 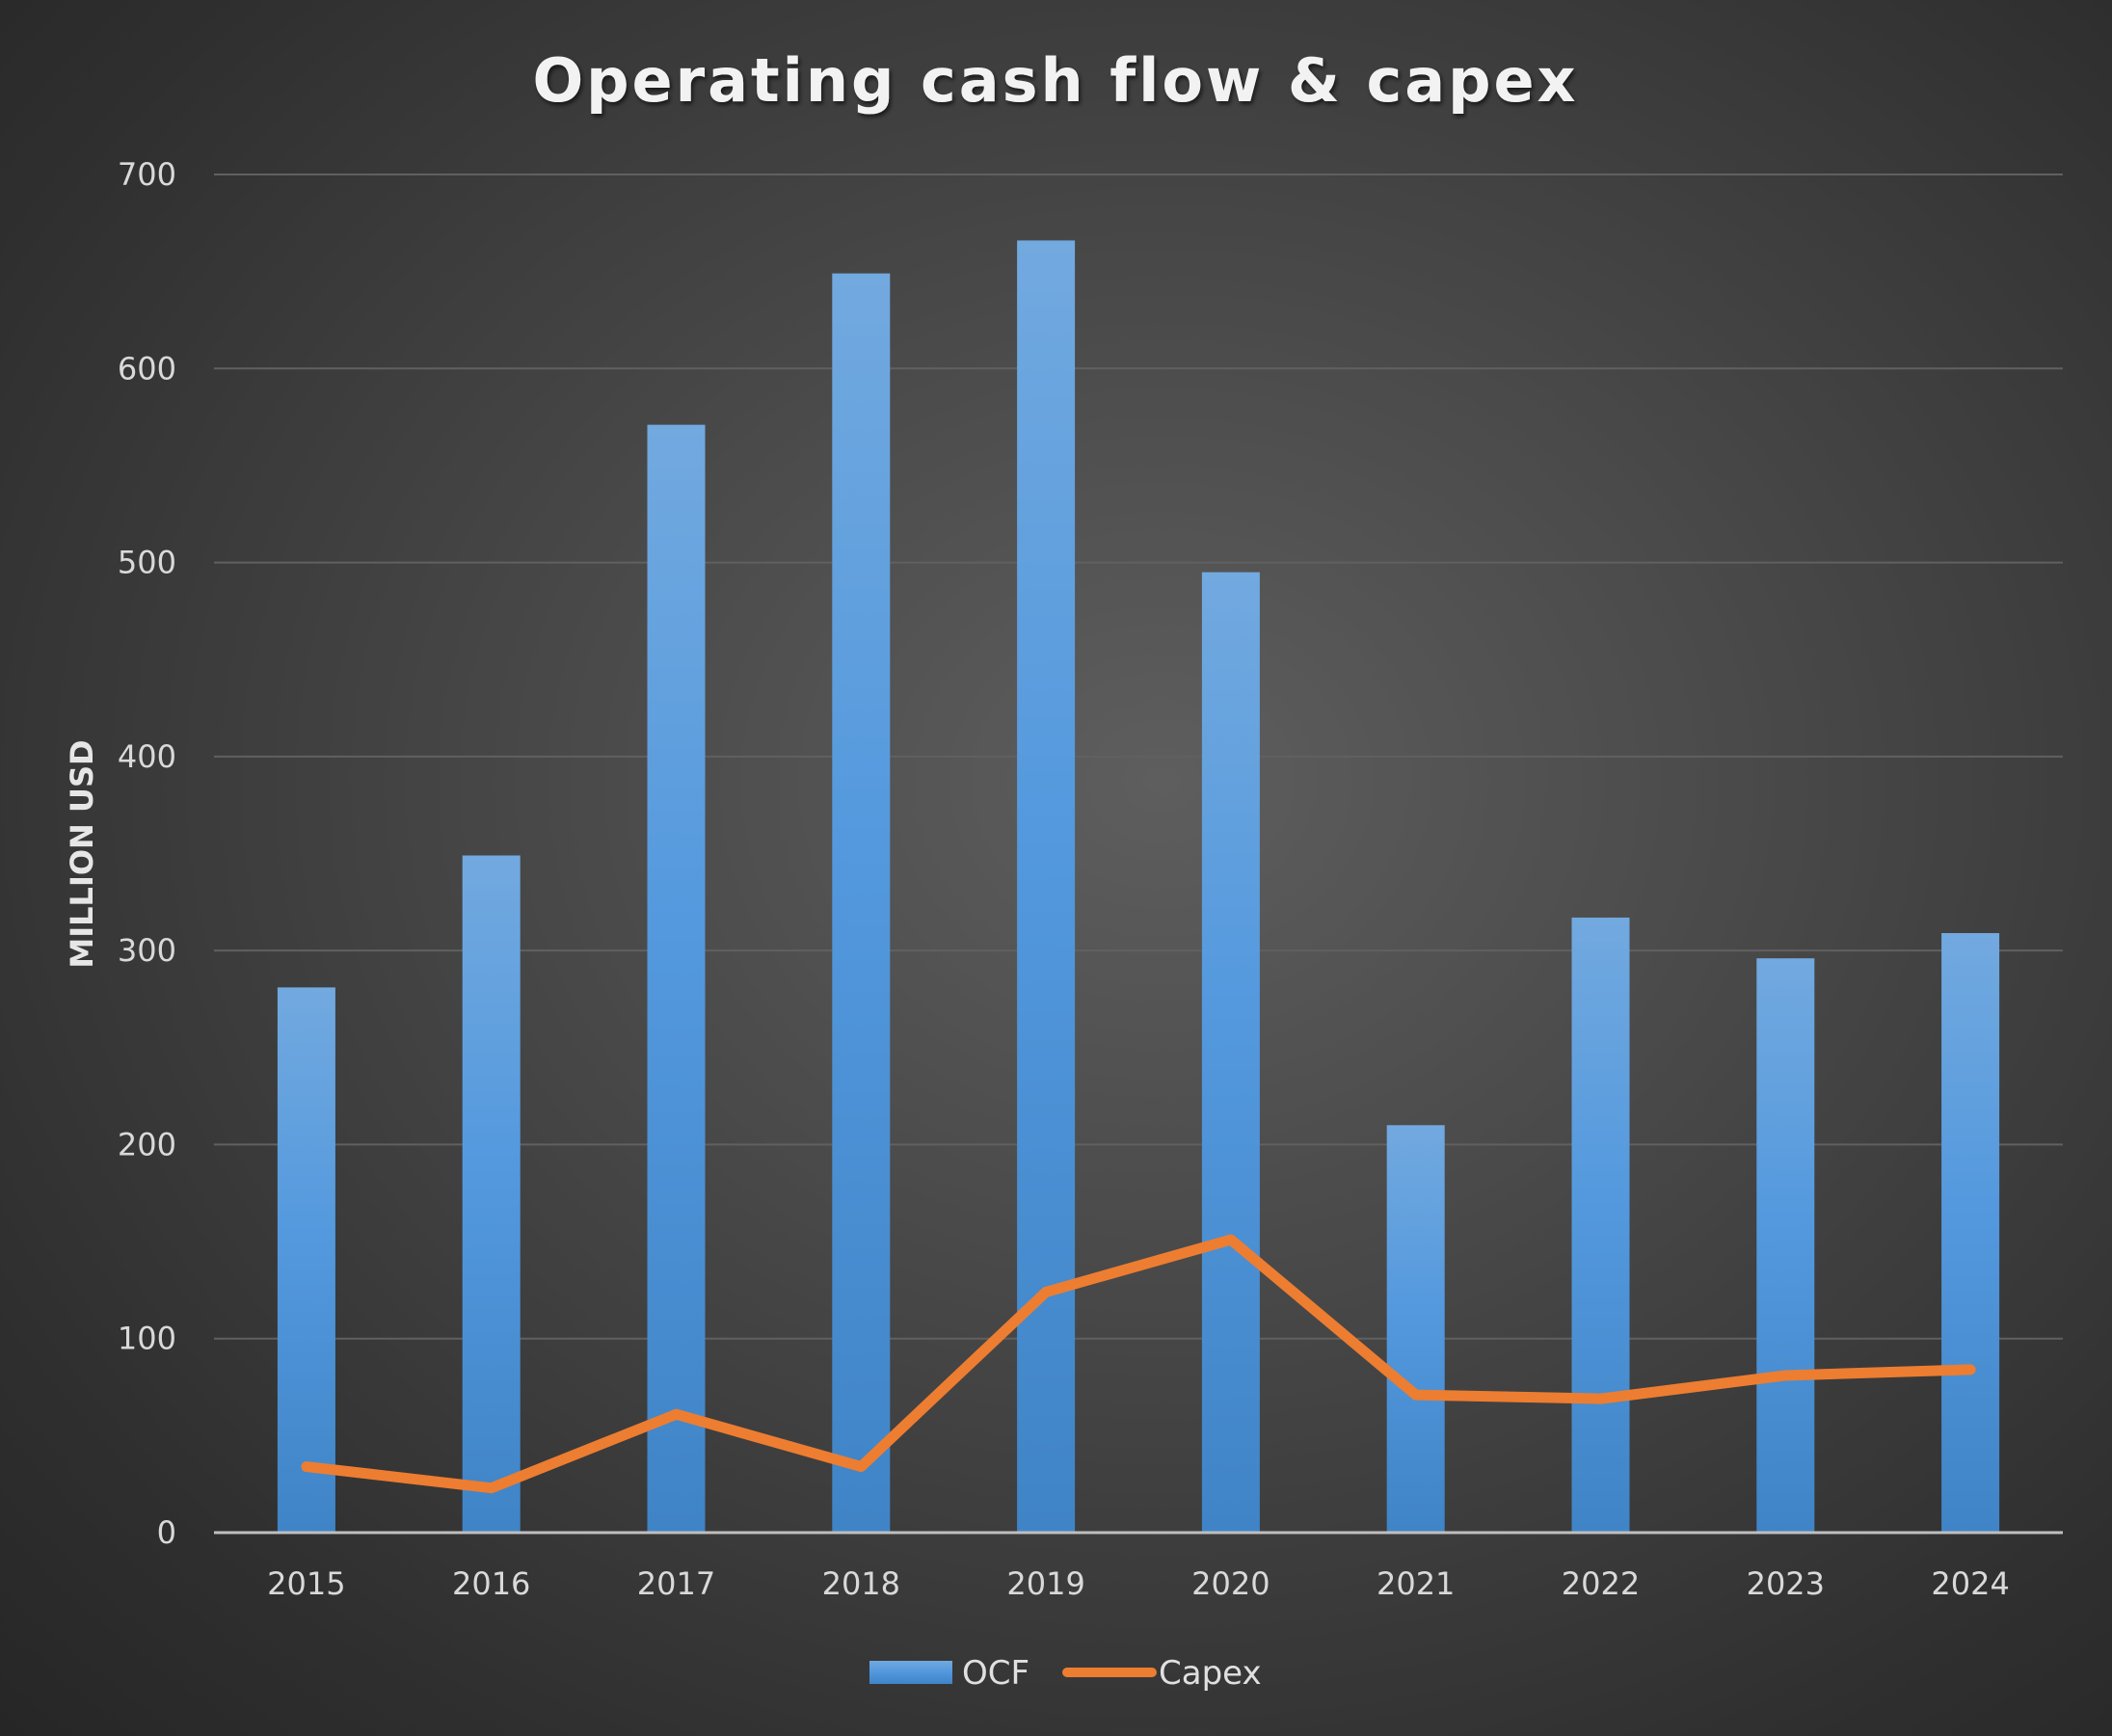 I want to click on line-capex, so click(x=1138, y=1364).